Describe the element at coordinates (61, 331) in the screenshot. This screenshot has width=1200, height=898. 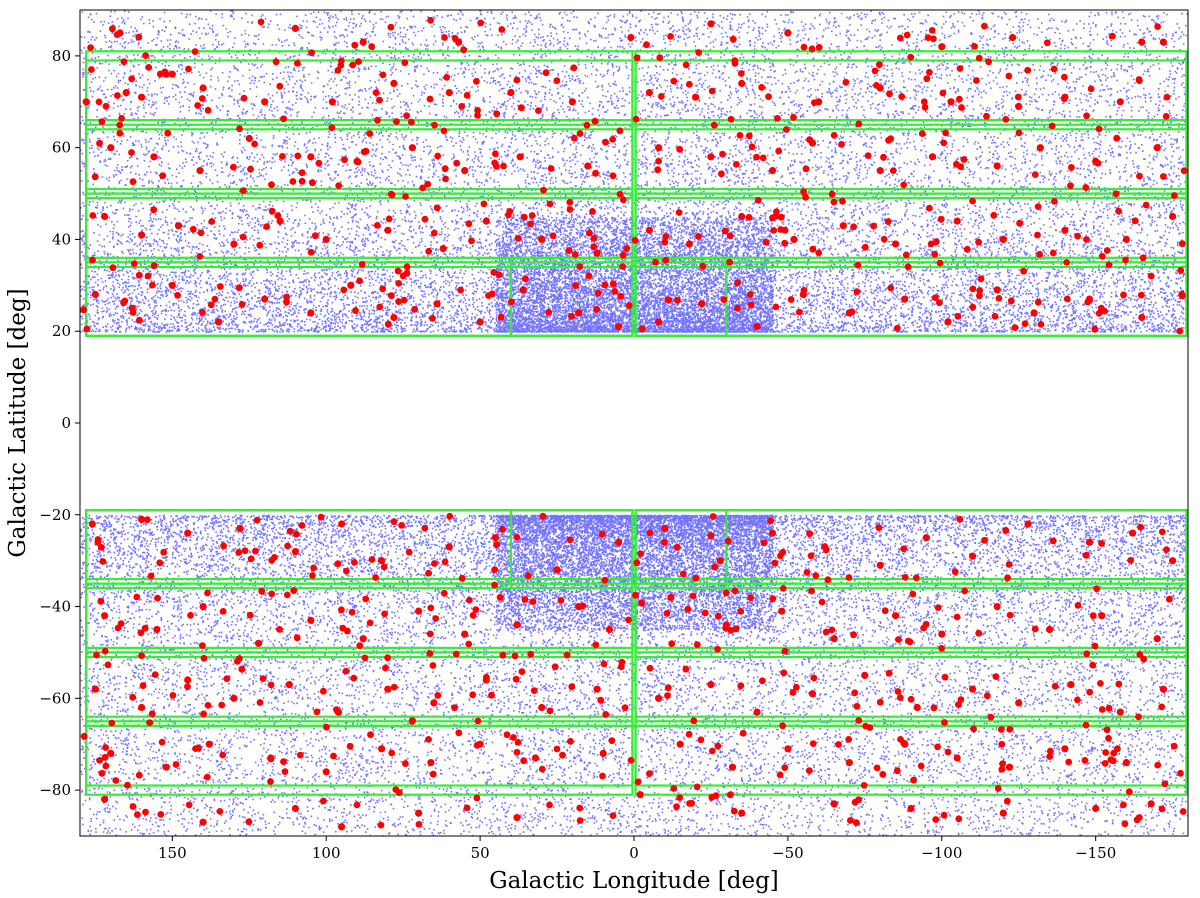
I see `y-tick-label: 20` at that location.